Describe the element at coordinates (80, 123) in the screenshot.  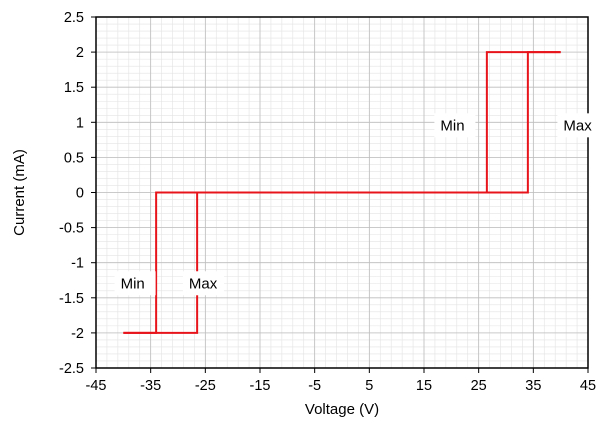
I see `y-tick-label: 1` at that location.